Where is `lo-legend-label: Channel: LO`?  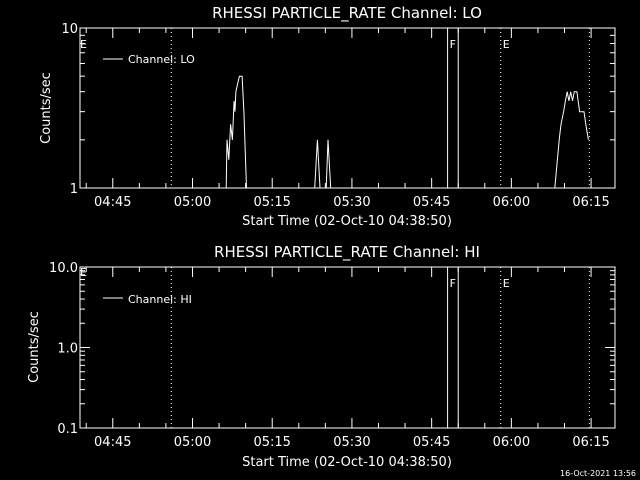
lo-legend-label: Channel: LO is located at coordinates (161, 59).